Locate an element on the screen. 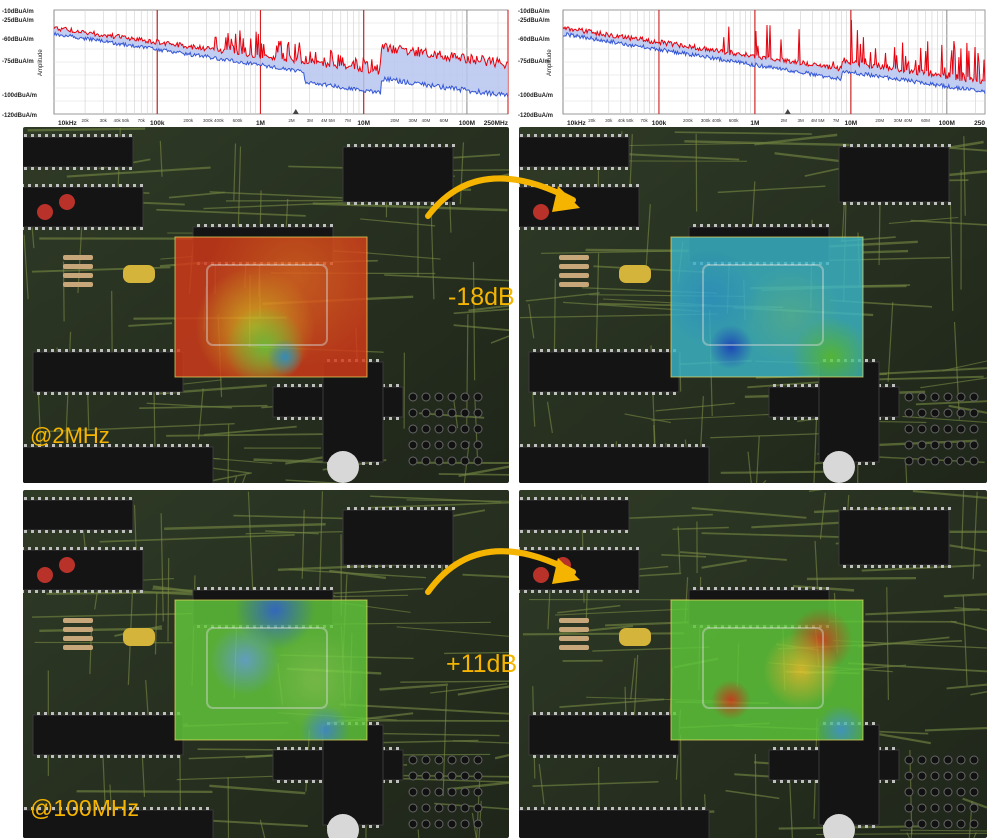  x-tick-label: 250 is located at coordinates (979, 123).